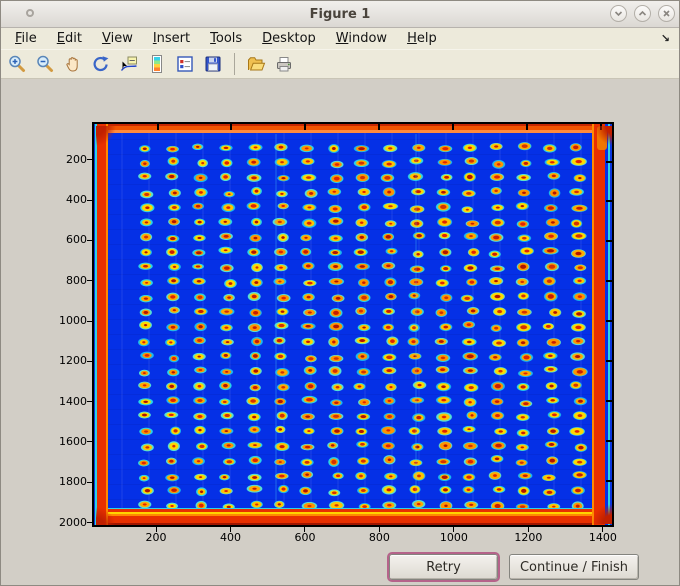  I want to click on chevron-up-icon, so click(642, 13).